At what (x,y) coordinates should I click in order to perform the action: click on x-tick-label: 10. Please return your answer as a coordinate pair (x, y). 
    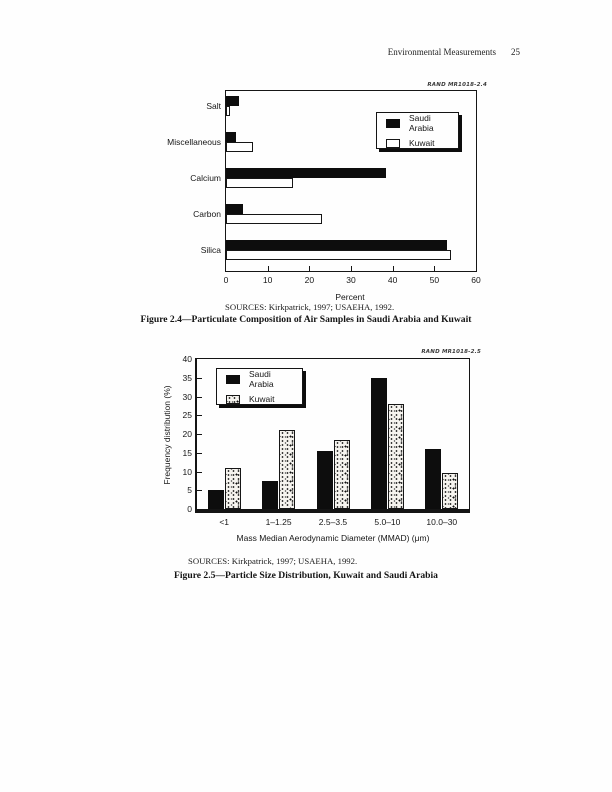
    Looking at the image, I should click on (267, 280).